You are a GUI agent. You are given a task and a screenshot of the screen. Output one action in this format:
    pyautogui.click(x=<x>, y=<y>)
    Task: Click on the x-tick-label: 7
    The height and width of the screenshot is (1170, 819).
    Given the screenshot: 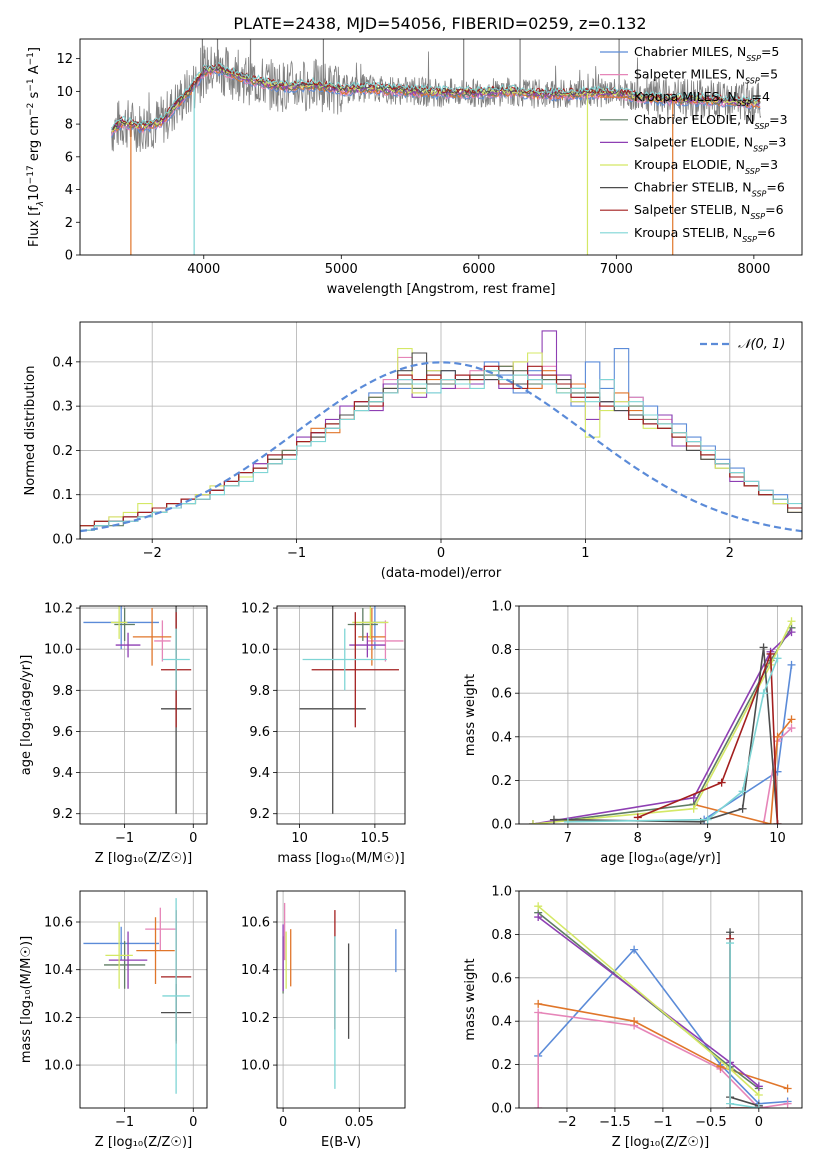 What is the action you would take?
    pyautogui.click(x=568, y=838)
    